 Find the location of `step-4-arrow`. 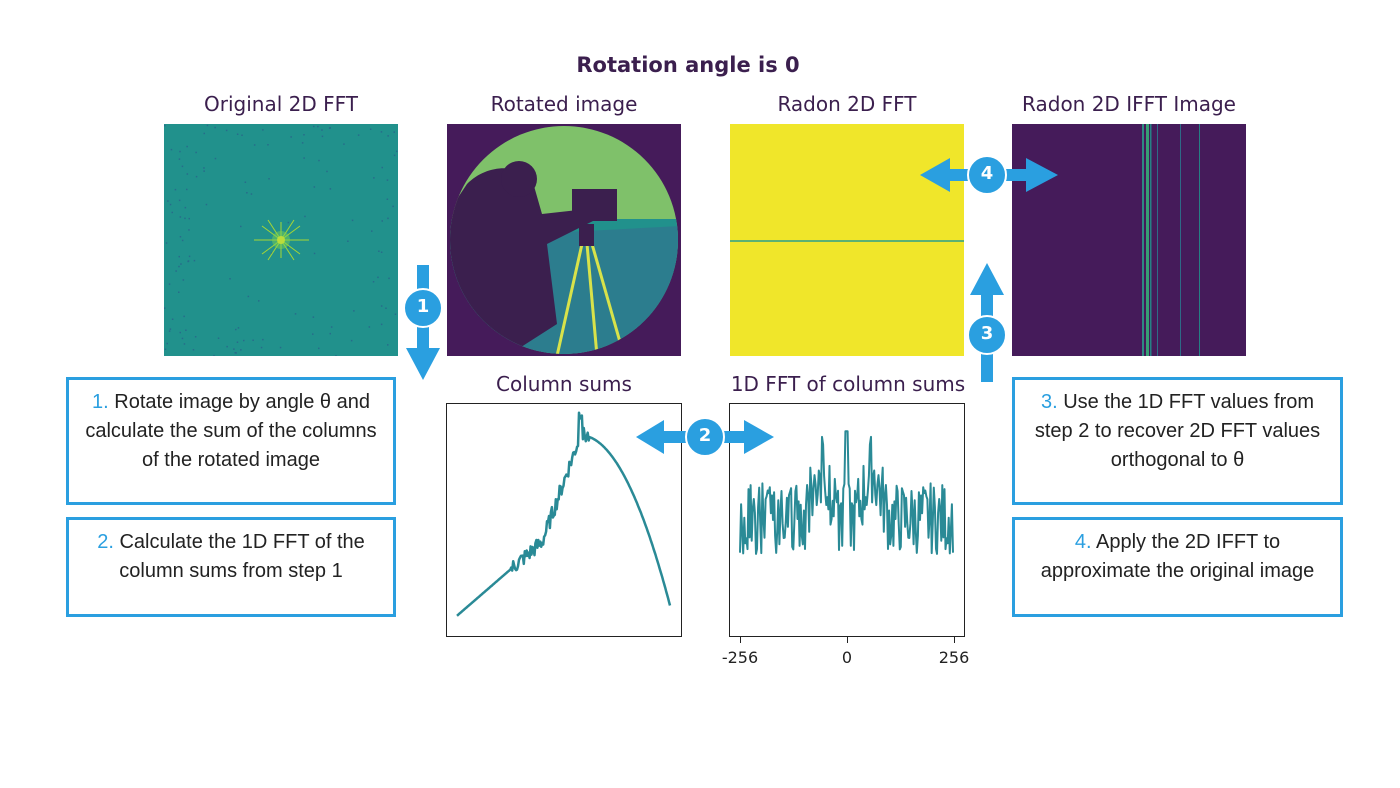

step-4-arrow is located at coordinates (989, 175).